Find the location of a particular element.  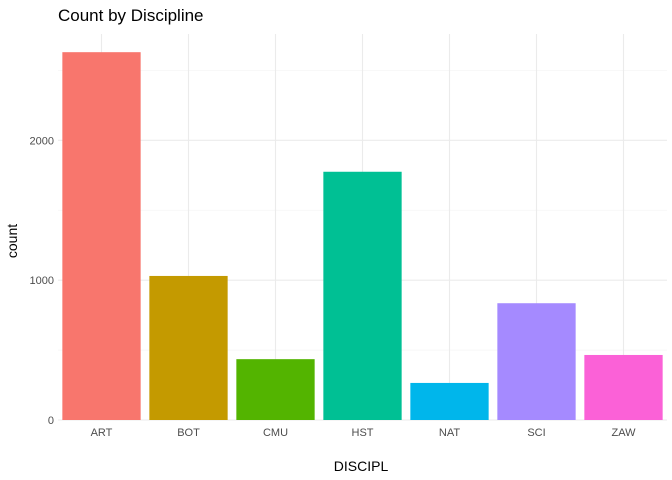

y-axis-title: count is located at coordinates (12, 241).